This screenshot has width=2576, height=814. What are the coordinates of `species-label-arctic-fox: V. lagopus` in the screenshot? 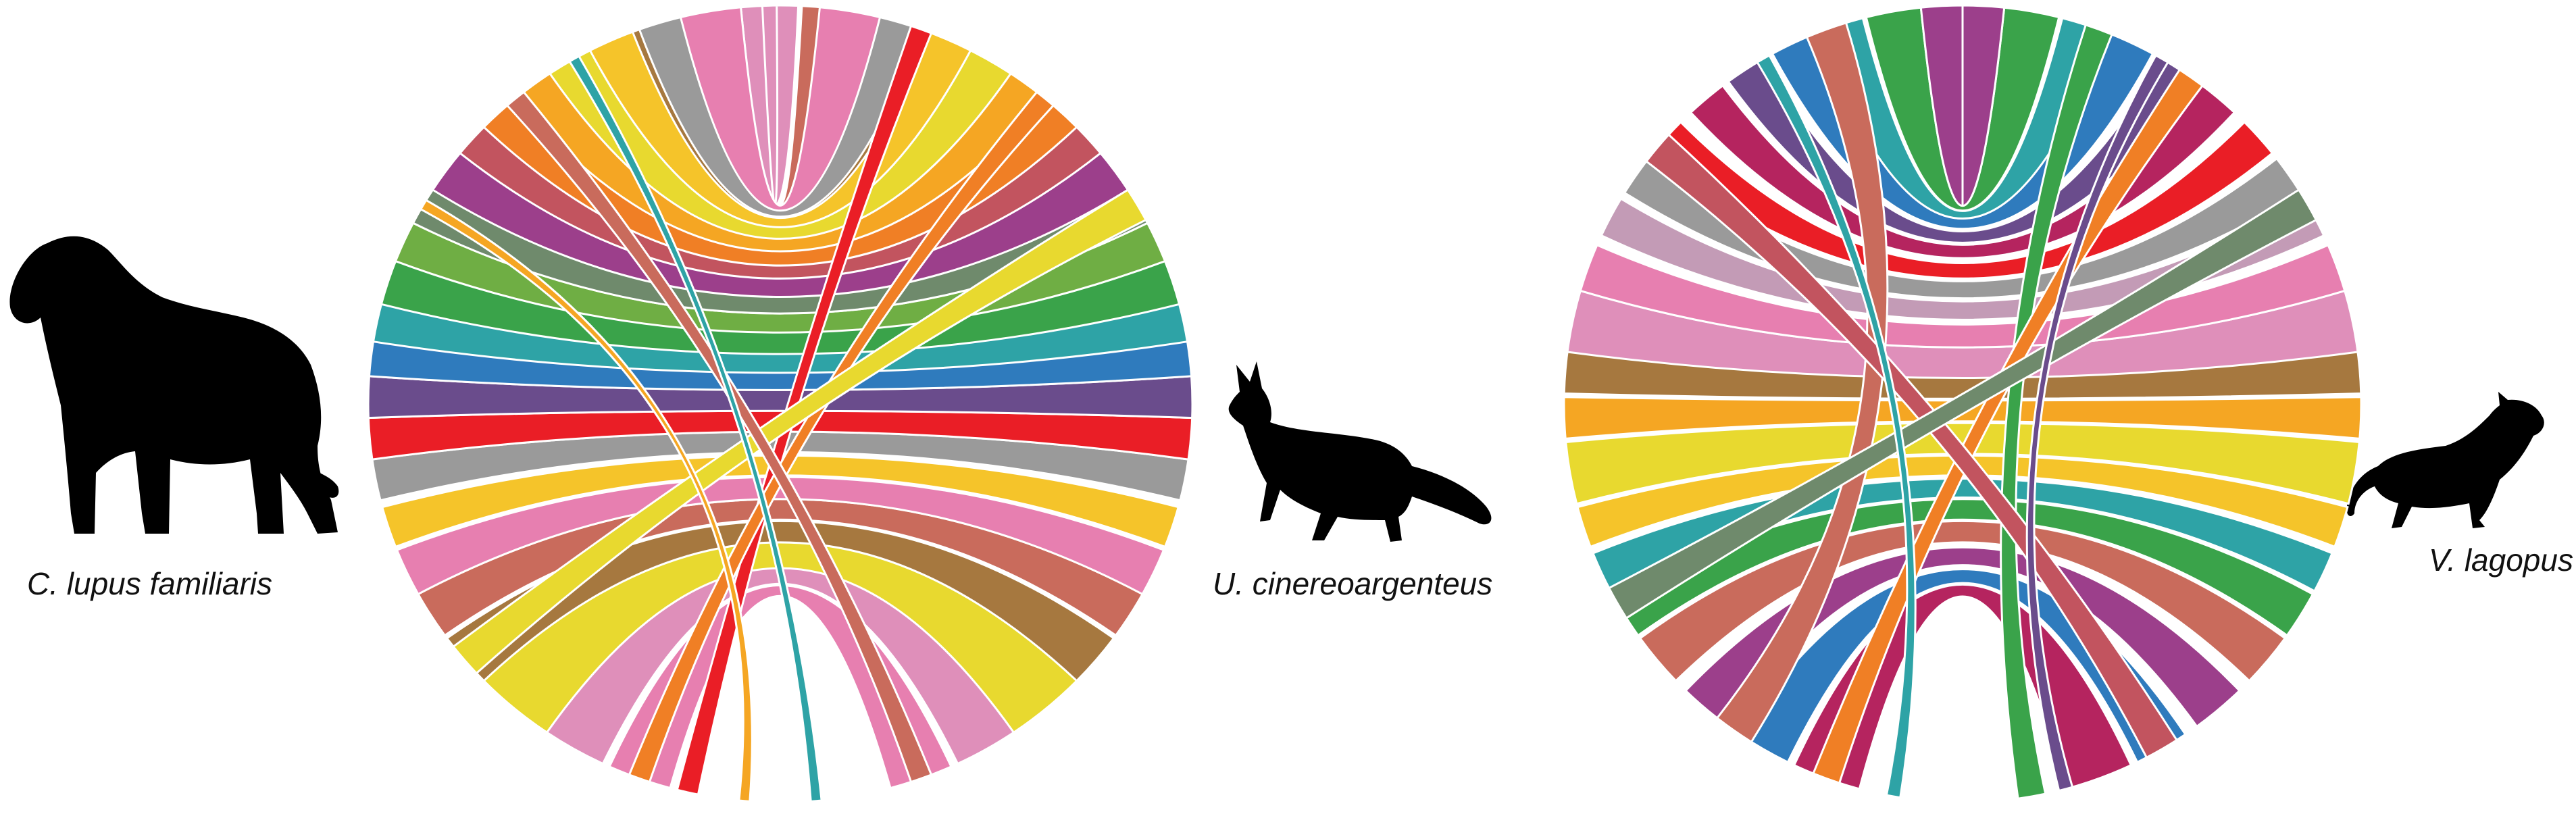 It's located at (2501, 560).